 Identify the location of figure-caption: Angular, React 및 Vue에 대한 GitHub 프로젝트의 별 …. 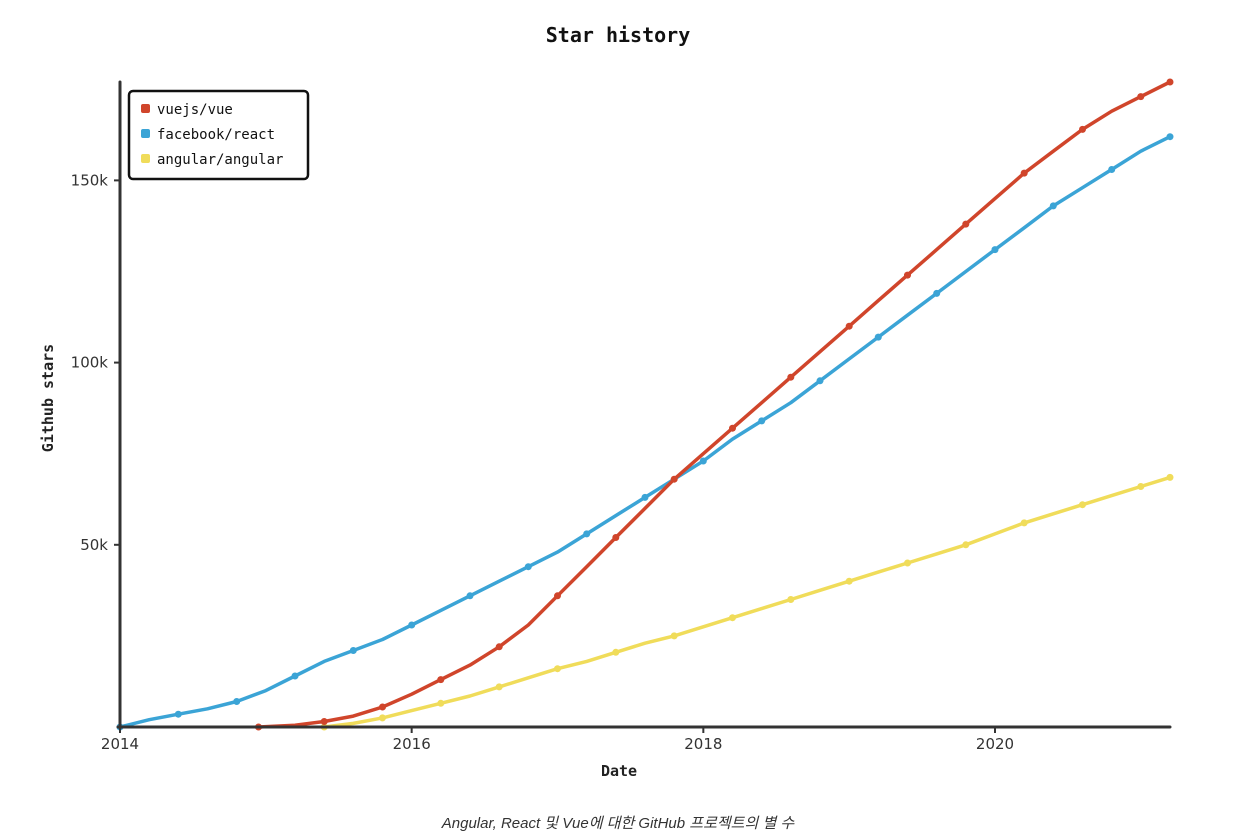
(618, 823).